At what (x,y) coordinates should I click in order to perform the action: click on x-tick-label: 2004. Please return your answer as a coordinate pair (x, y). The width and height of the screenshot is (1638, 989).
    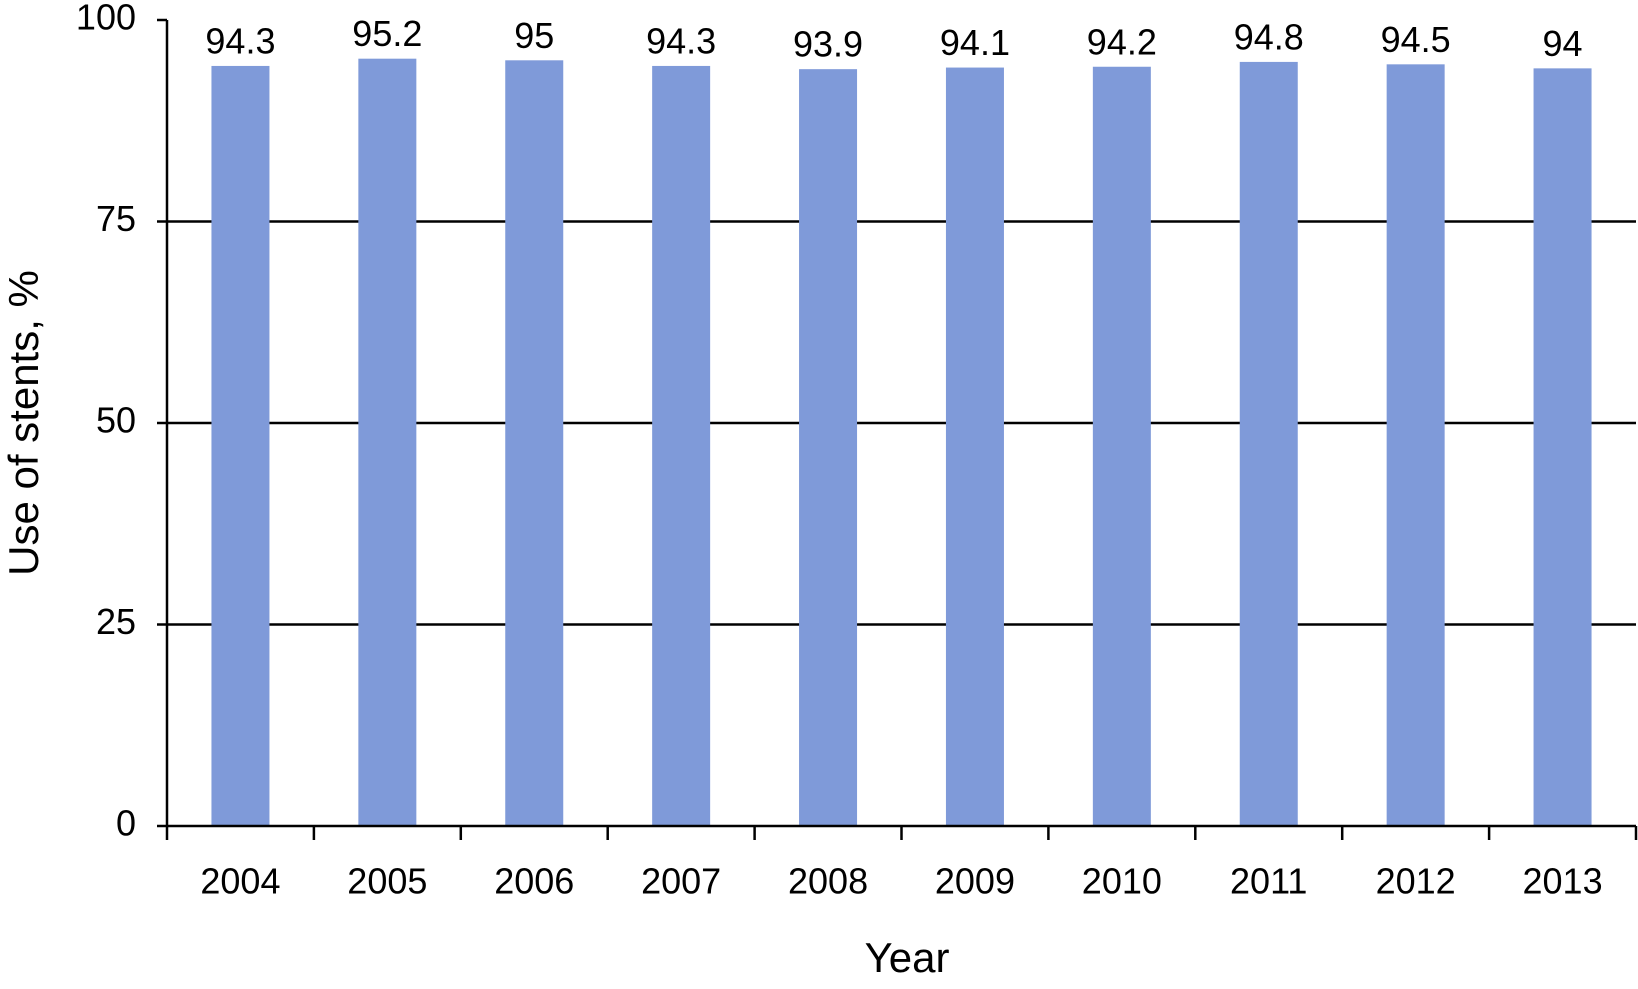
    Looking at the image, I should click on (240, 881).